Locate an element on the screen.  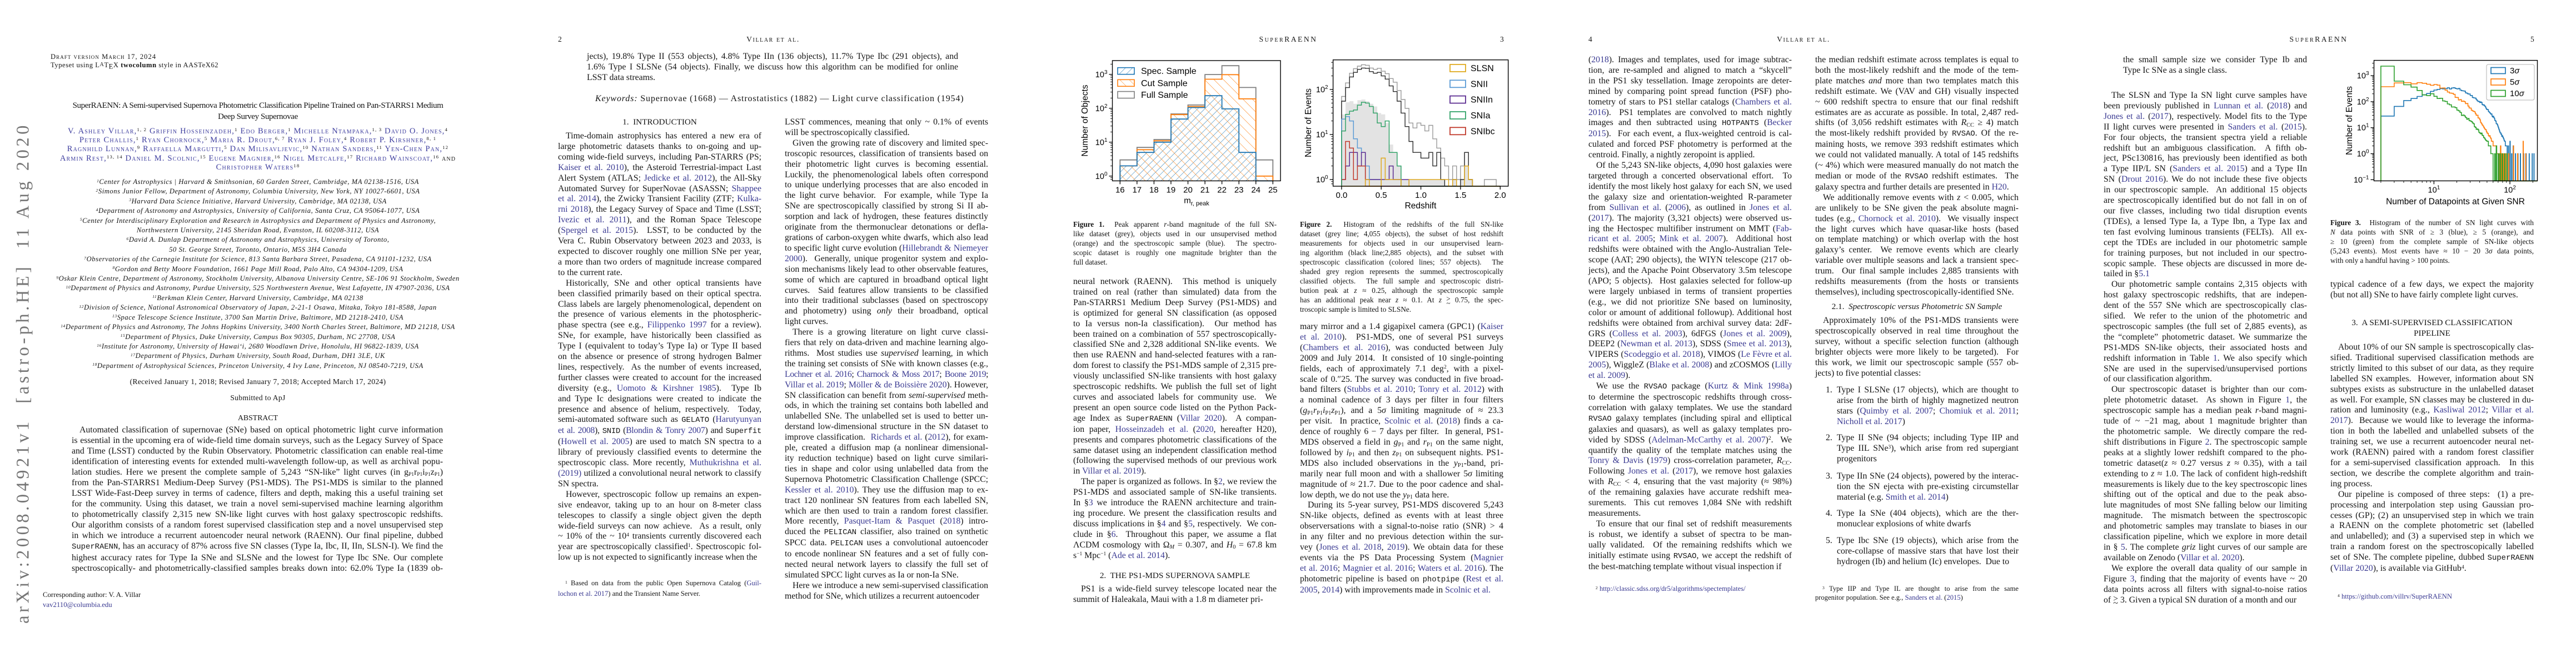
svg-text: 1.5 is located at coordinates (1460, 195).